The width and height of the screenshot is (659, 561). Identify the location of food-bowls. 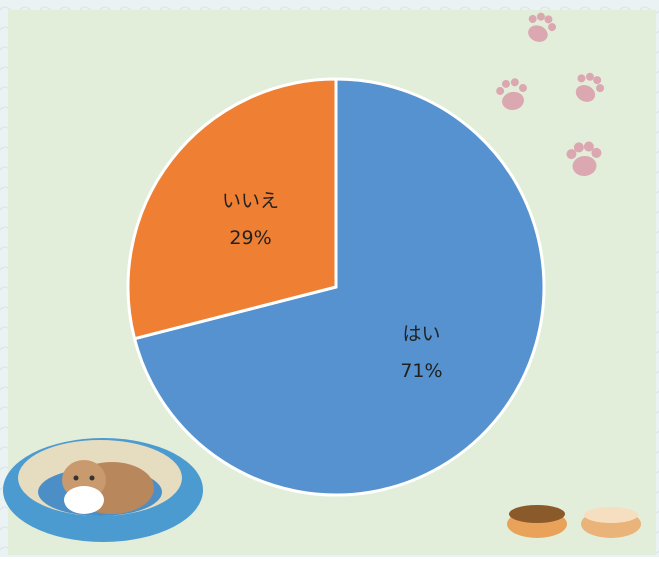
(574, 521).